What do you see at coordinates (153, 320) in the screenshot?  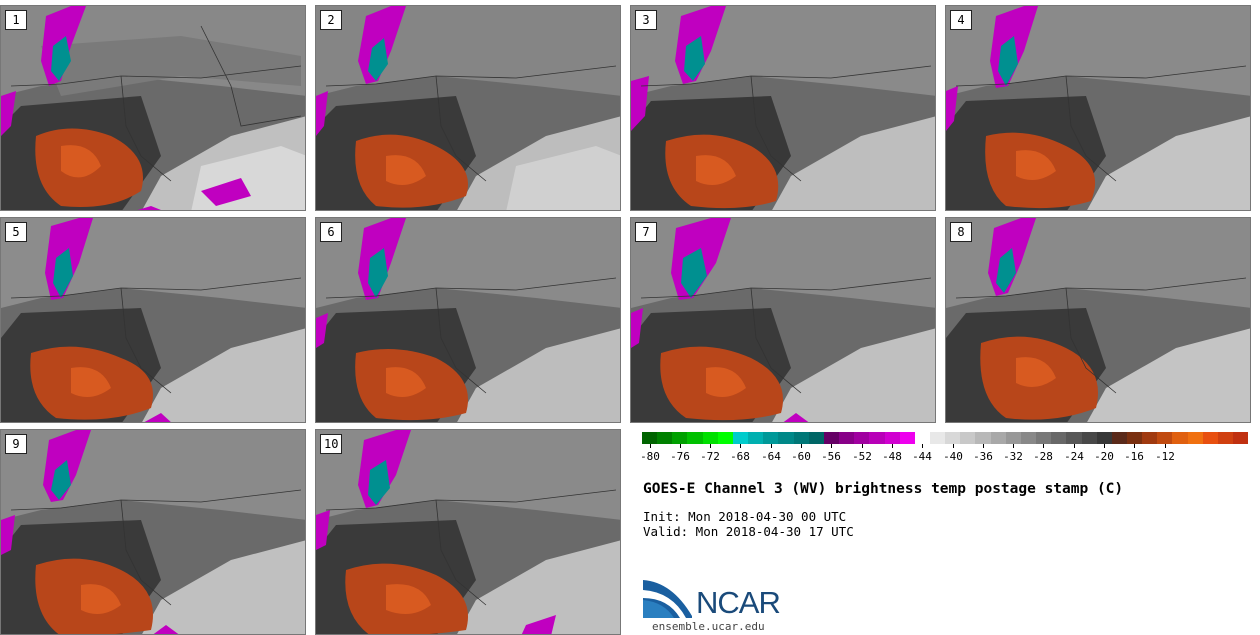 I see `postage-stamp-panel: 5` at bounding box center [153, 320].